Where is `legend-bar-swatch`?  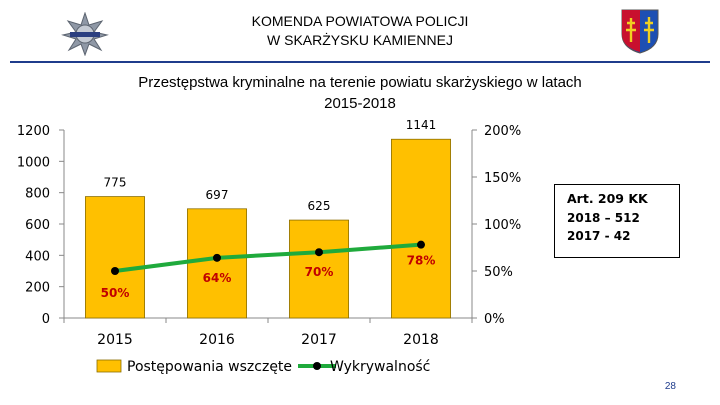
legend-bar-swatch is located at coordinates (109, 366).